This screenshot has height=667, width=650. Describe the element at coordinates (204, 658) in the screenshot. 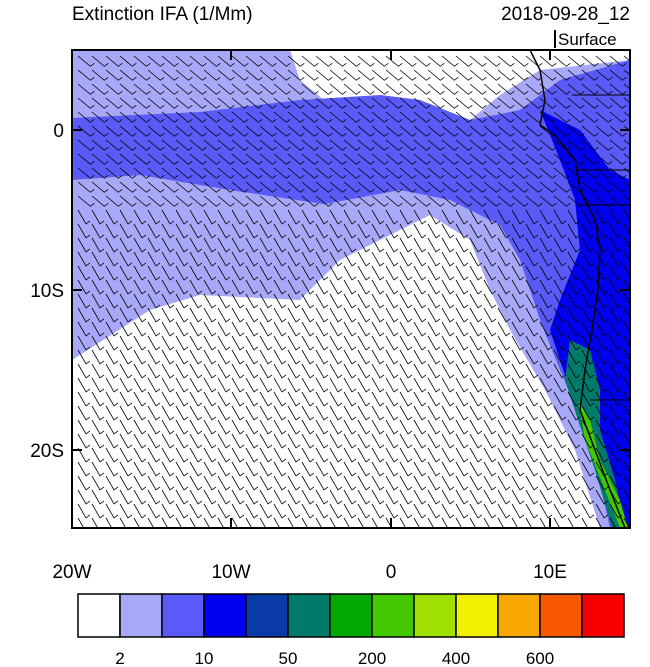

I see `colorbar-label: 10` at that location.